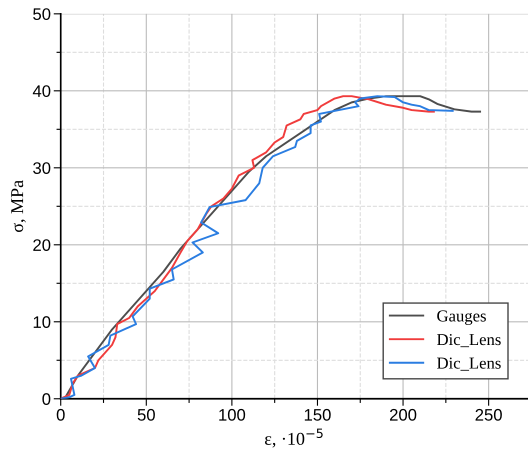 The height and width of the screenshot is (461, 528). What do you see at coordinates (41, 168) in the screenshot?
I see `y-tick-label: 30` at bounding box center [41, 168].